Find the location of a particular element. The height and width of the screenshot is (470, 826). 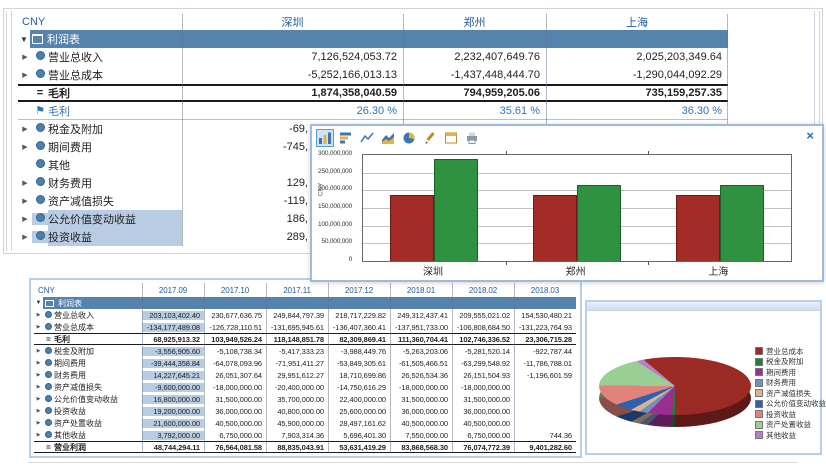

legend-item-资产减值损失: 资产减值损失 is located at coordinates (790, 393).